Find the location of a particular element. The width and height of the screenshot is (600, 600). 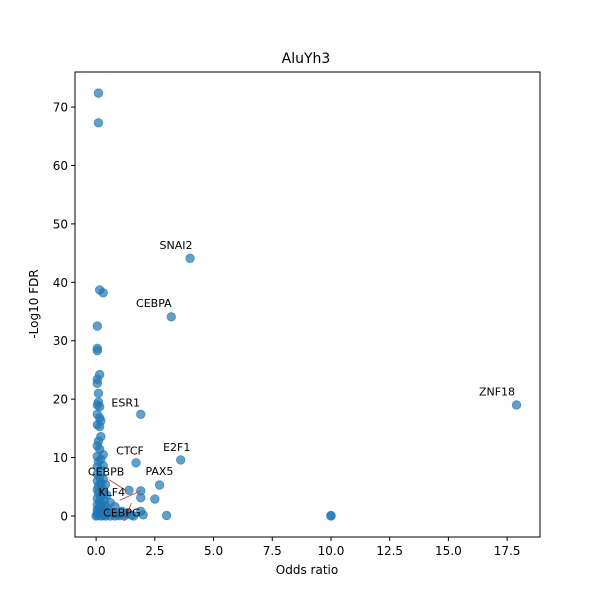

annotation-label: KLF4 is located at coordinates (111, 492).